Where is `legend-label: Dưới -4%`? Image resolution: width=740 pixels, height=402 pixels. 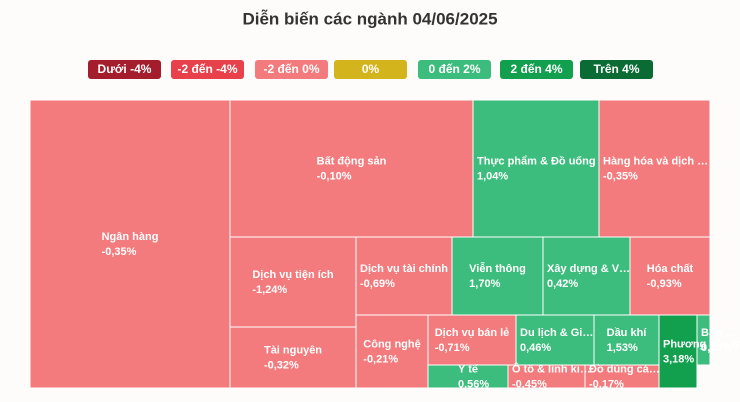 legend-label: Dưới -4% is located at coordinates (125, 69).